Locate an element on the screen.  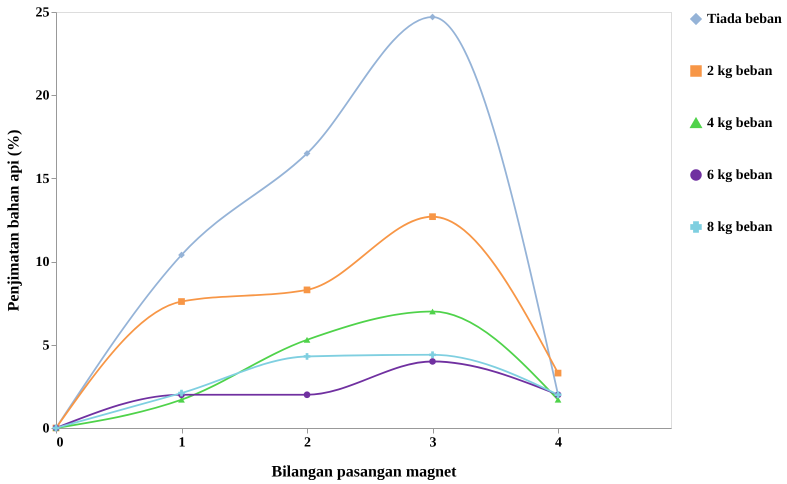
x-tick-label: 1 is located at coordinates (182, 443).